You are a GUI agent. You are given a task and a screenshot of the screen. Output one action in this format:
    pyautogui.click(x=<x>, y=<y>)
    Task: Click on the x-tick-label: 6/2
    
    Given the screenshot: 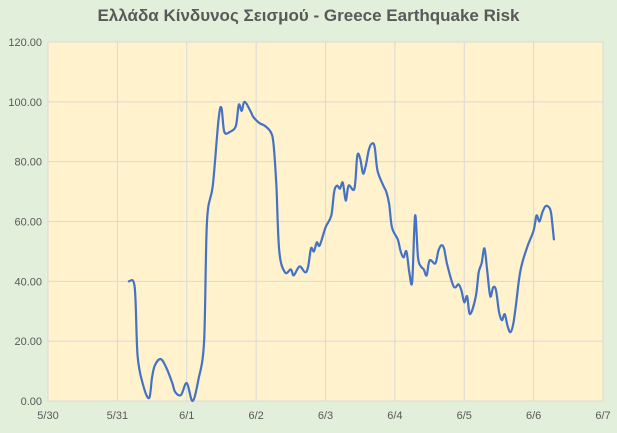 What is the action you would take?
    pyautogui.click(x=255, y=416)
    